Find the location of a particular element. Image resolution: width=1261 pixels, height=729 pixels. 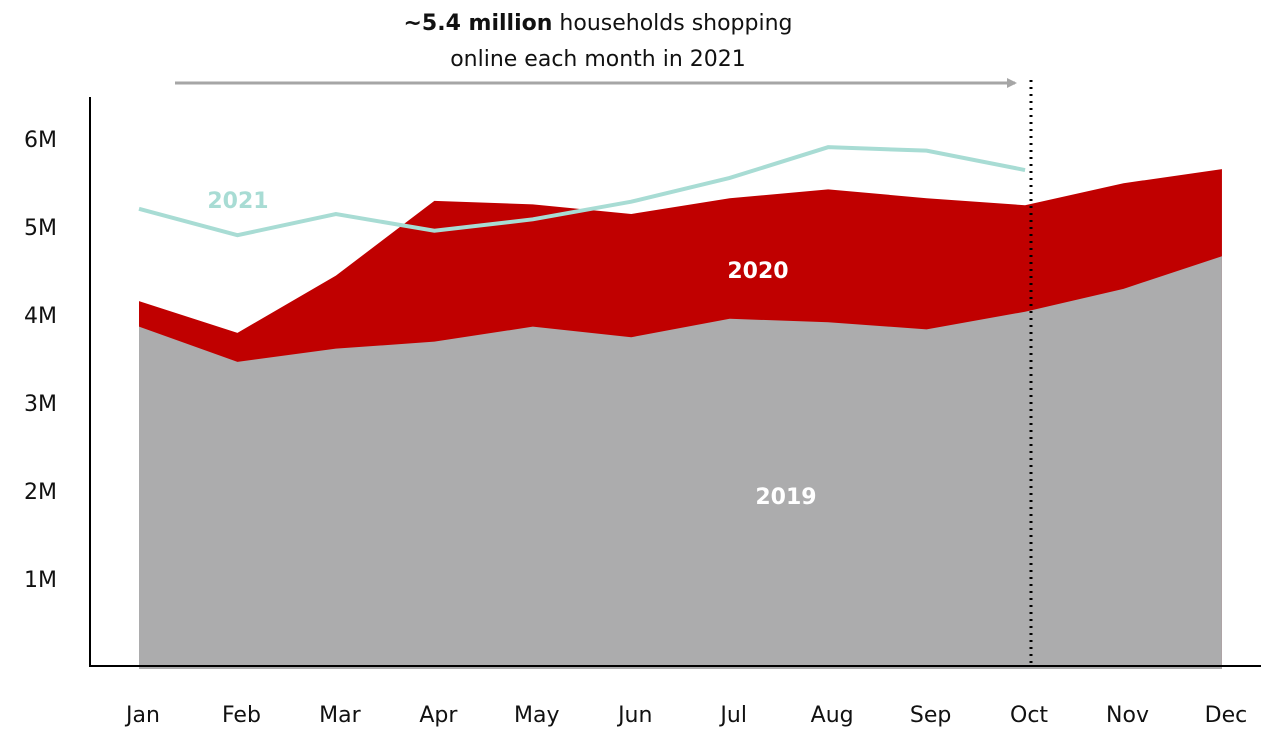

y-tick-label: 4M is located at coordinates (40, 316).